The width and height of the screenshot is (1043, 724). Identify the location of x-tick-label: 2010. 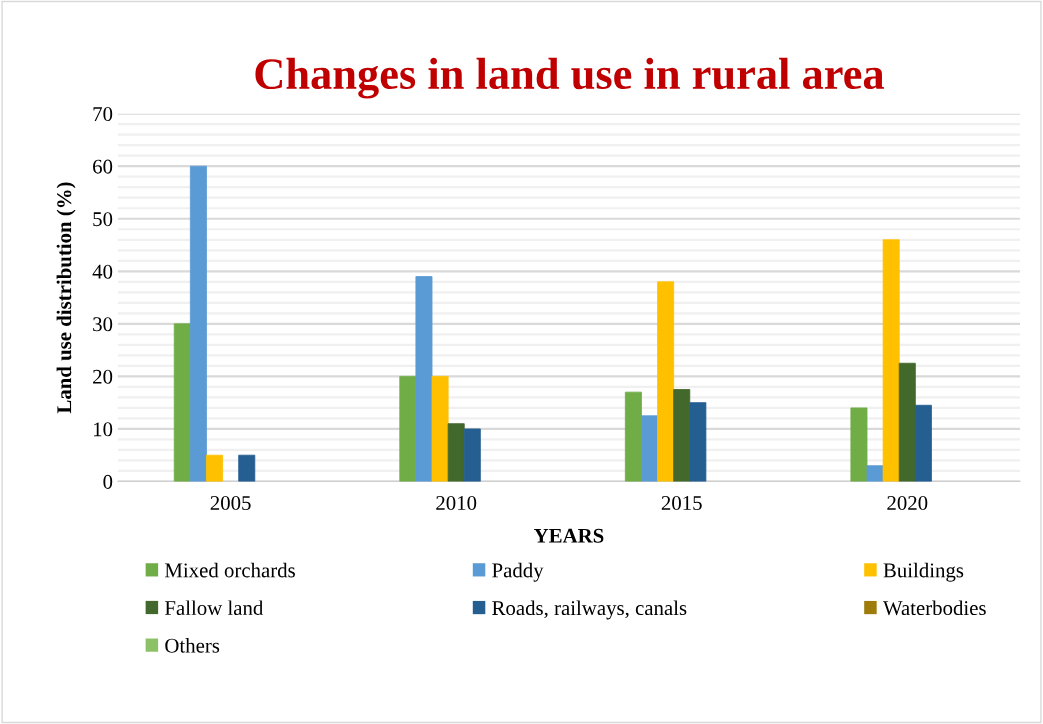
(456, 503).